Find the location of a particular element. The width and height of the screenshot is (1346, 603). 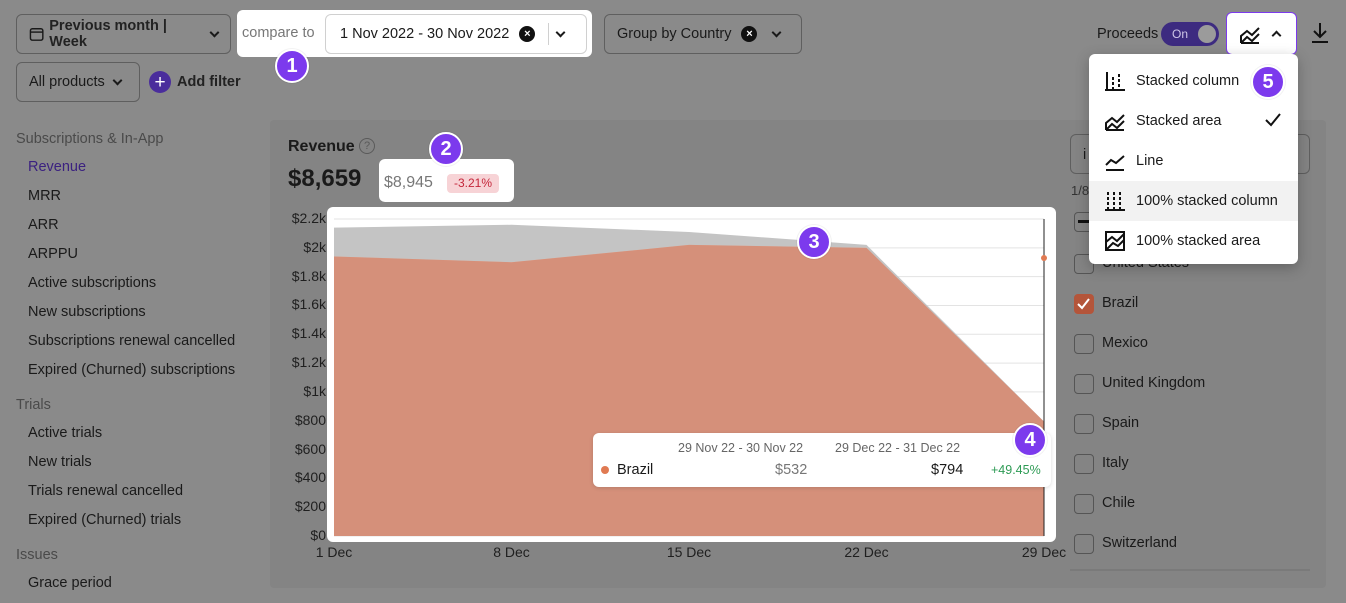

sidebar-item-new-trials: New trials is located at coordinates (60, 462).